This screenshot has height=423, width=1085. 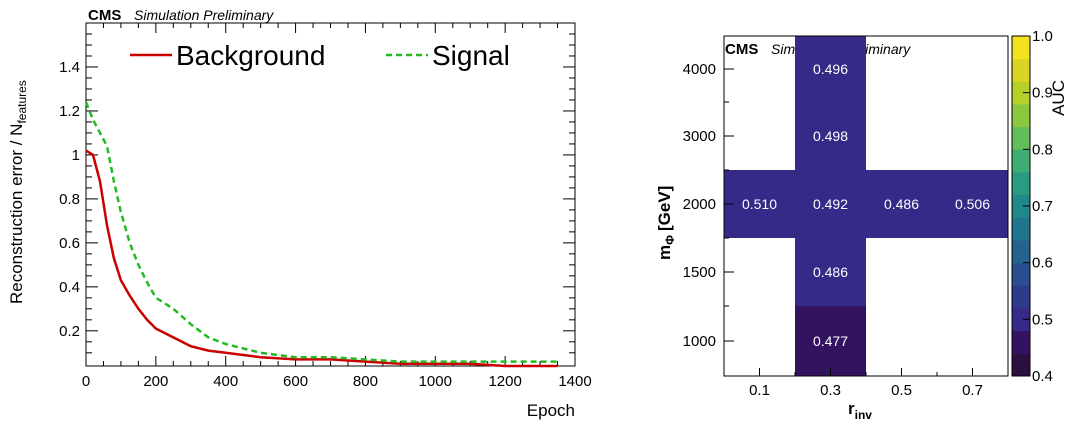 What do you see at coordinates (574, 381) in the screenshot?
I see `x-tick-label: 1400` at bounding box center [574, 381].